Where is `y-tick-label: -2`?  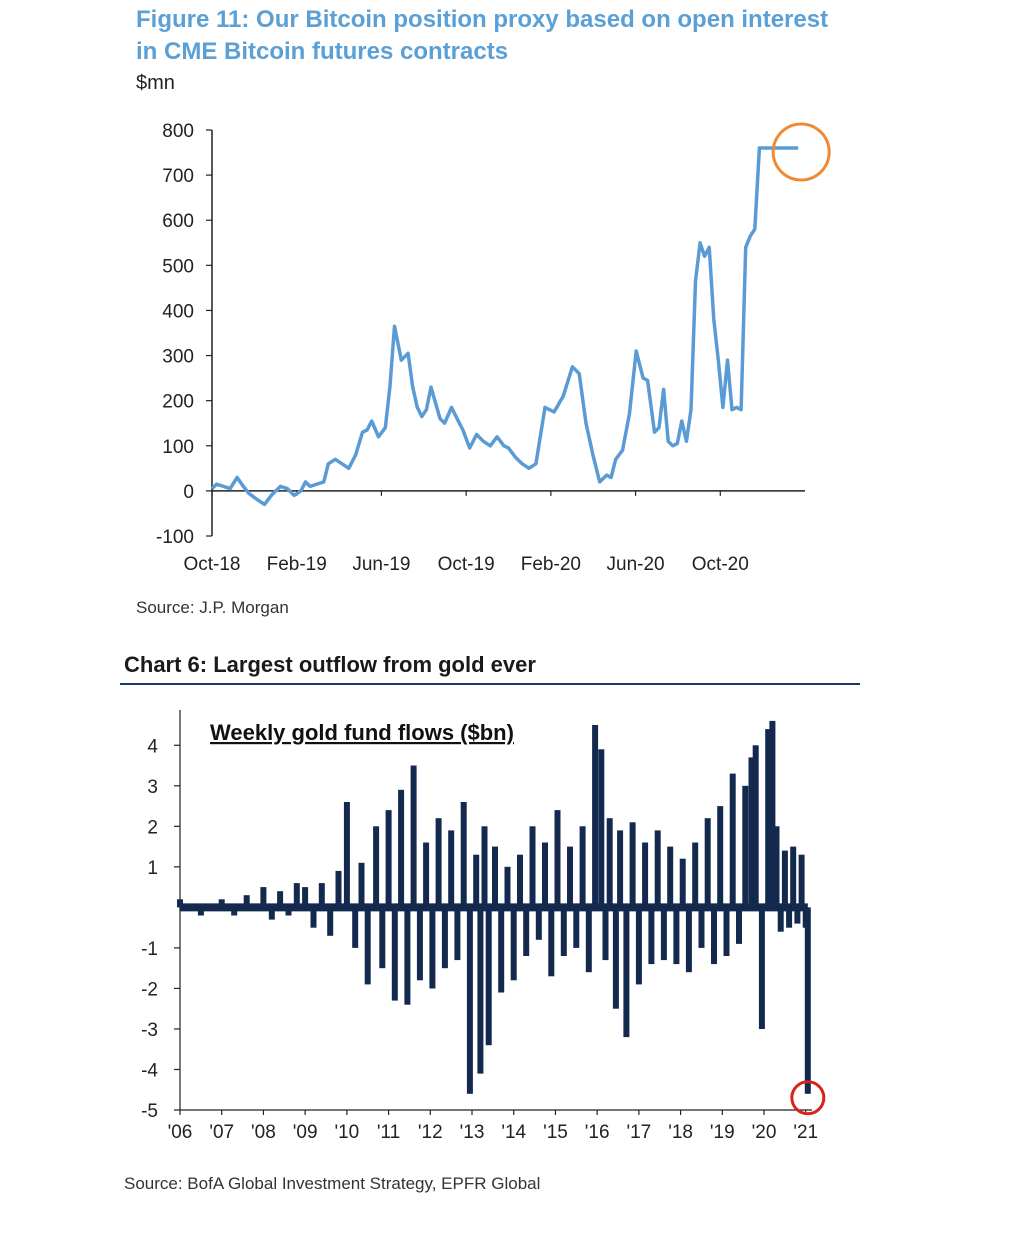 y-tick-label: -2 is located at coordinates (149, 989).